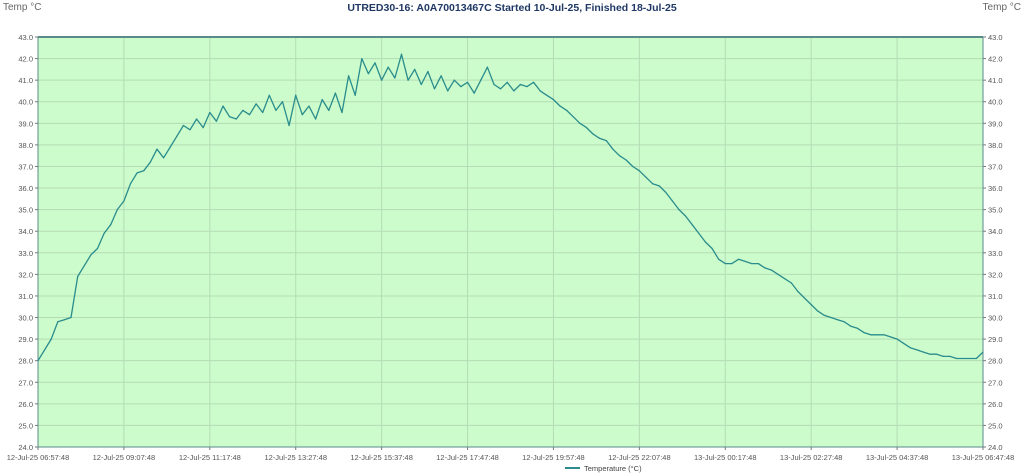 Image resolution: width=1024 pixels, height=476 pixels. I want to click on y-tick-label-left: 26.0, so click(25, 404).